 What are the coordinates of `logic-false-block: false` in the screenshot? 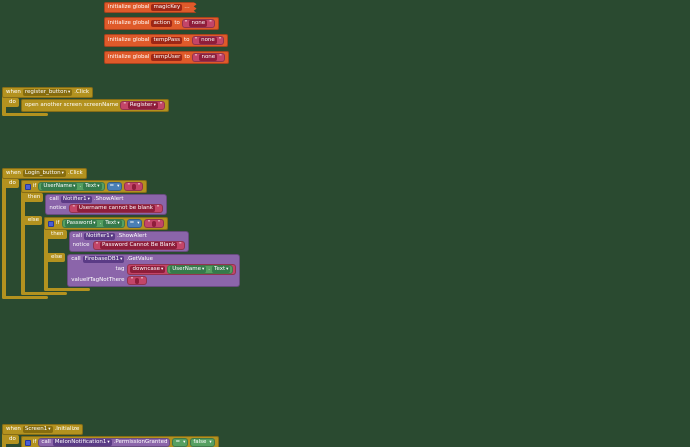 It's located at (202, 442).